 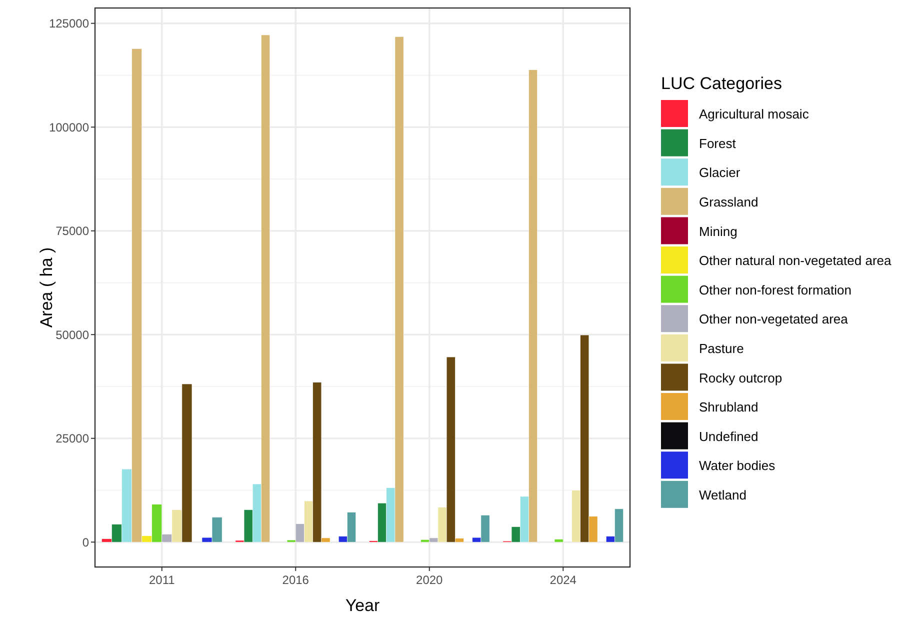 What do you see at coordinates (721, 348) in the screenshot?
I see `legend-label: Pasture` at bounding box center [721, 348].